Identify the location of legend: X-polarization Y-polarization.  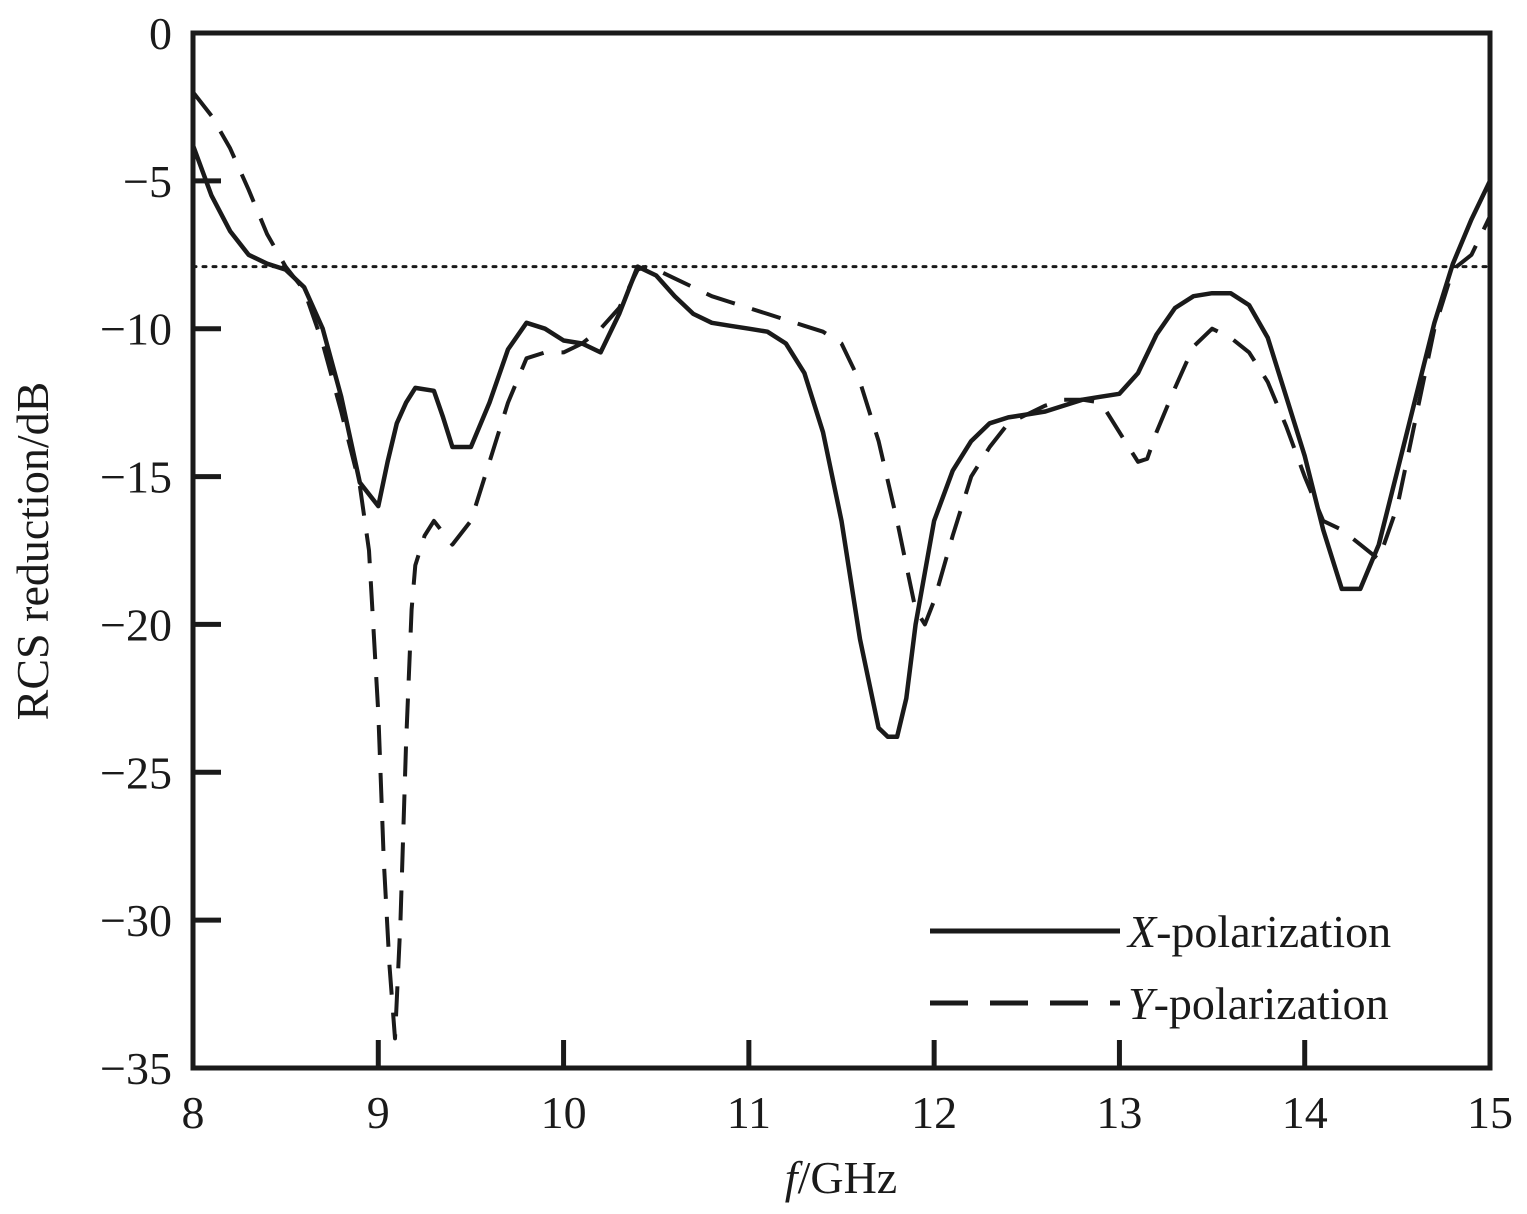
(1160, 967).